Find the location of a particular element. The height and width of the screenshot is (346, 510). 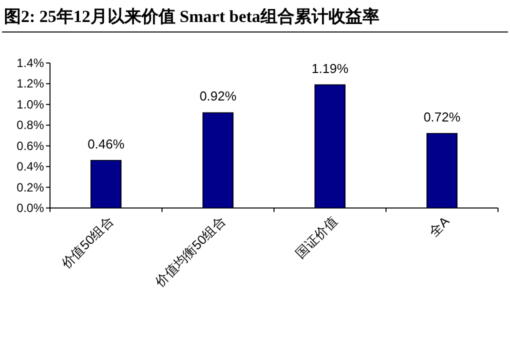

x-tick-label: 国证价值 is located at coordinates (316, 237).